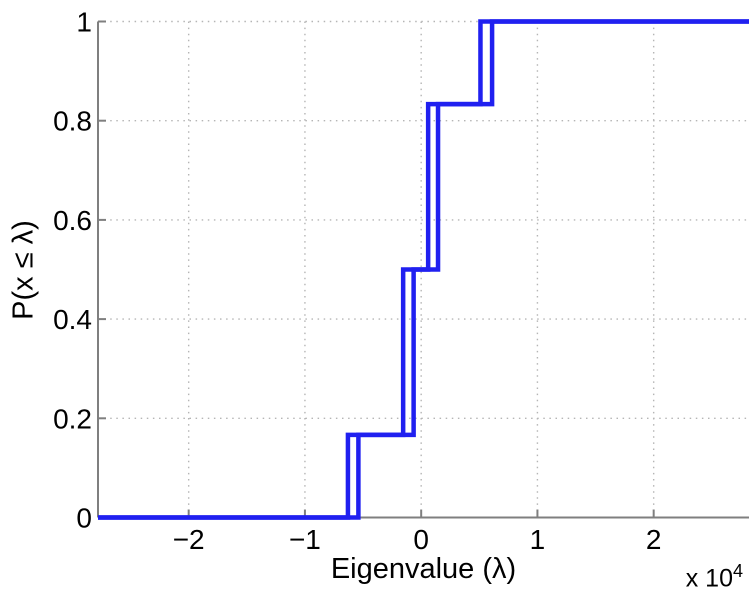  Describe the element at coordinates (538, 539) in the screenshot. I see `x-tick-label: 1` at that location.